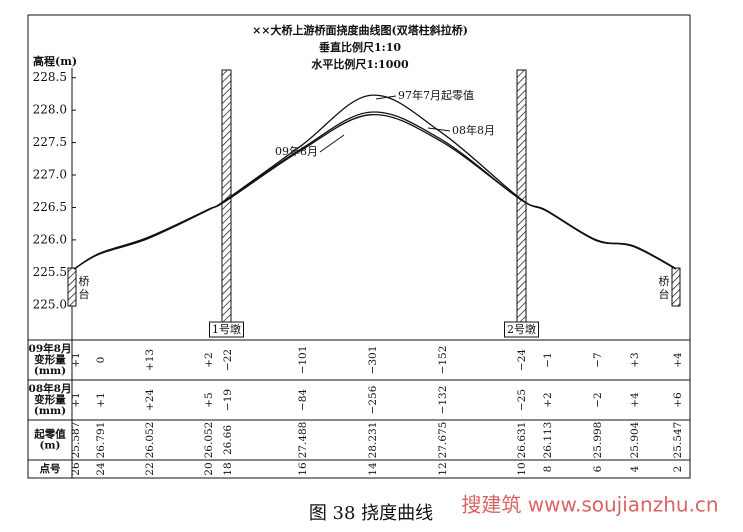 The width and height of the screenshot is (743, 532). I want to click on point-number: 12, so click(443, 468).